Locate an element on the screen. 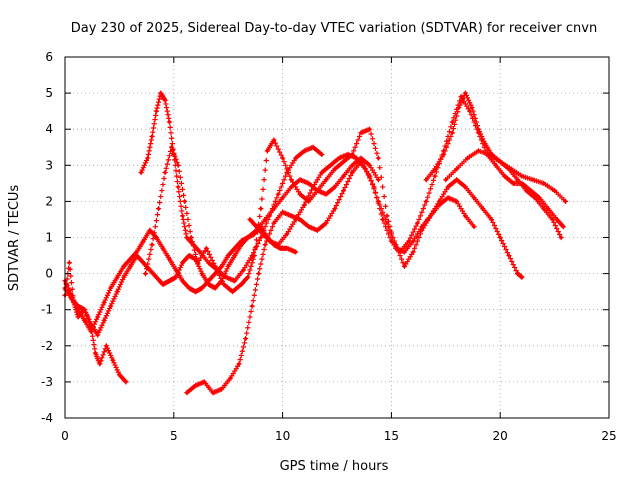 The image size is (640, 480). y-tick-label: 6 is located at coordinates (49, 57).